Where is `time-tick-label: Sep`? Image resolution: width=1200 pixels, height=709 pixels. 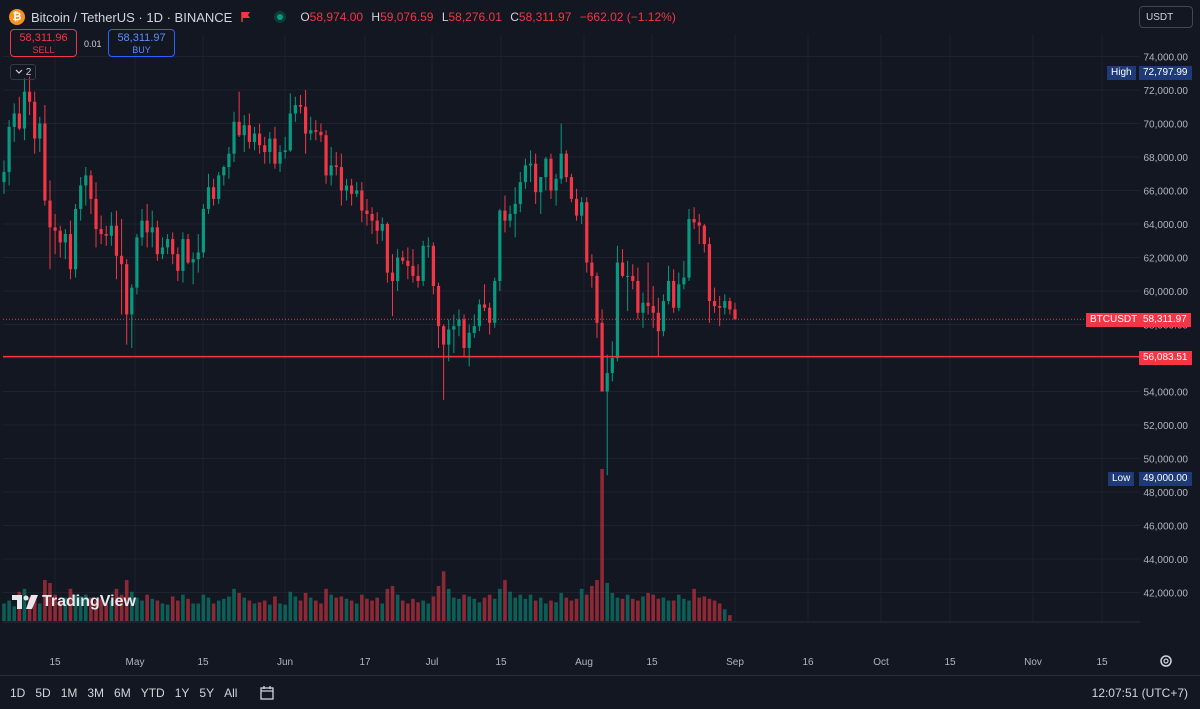 time-tick-label: Sep is located at coordinates (735, 662).